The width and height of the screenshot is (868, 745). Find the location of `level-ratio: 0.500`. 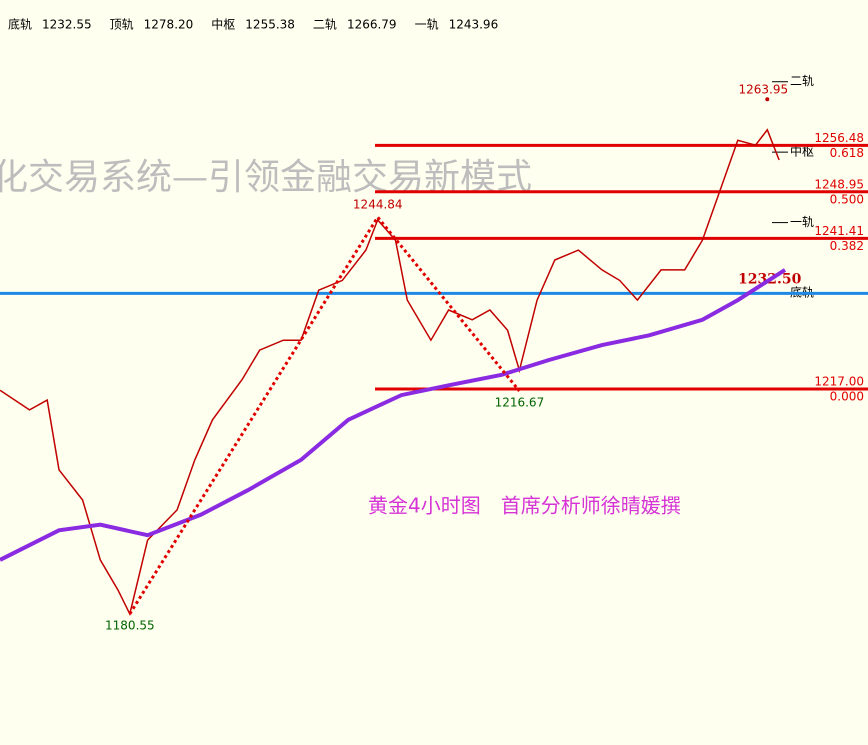

level-ratio: 0.500 is located at coordinates (847, 199).